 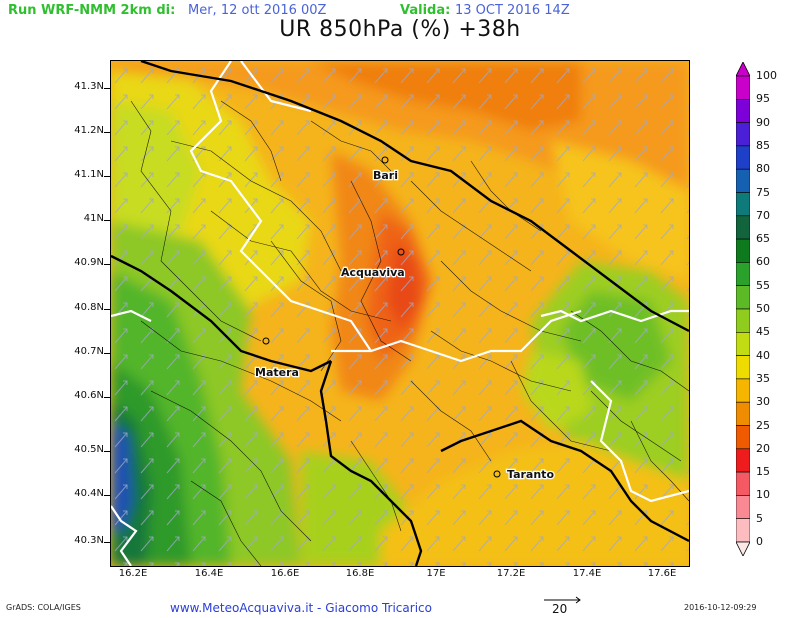 What do you see at coordinates (763, 355) in the screenshot?
I see `colorbar-label: 40` at bounding box center [763, 355].